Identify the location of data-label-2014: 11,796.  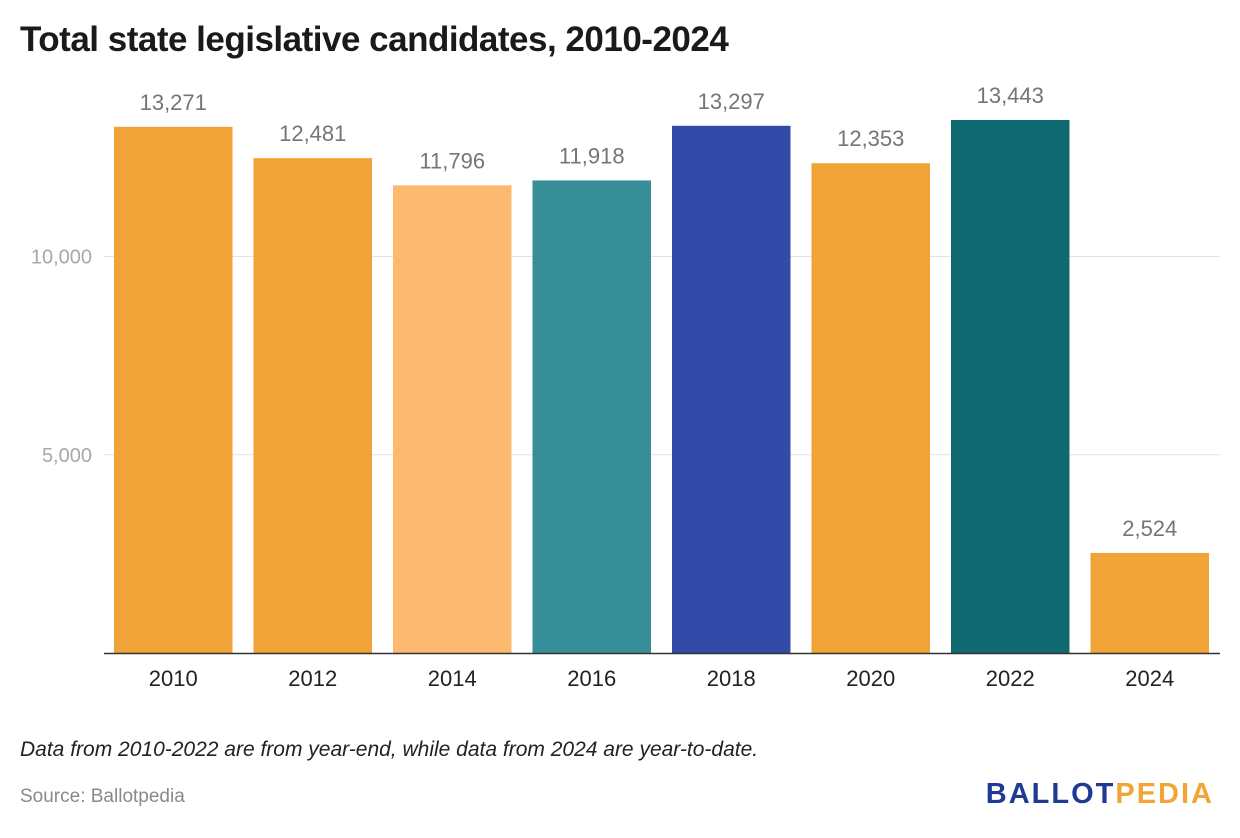
(452, 160).